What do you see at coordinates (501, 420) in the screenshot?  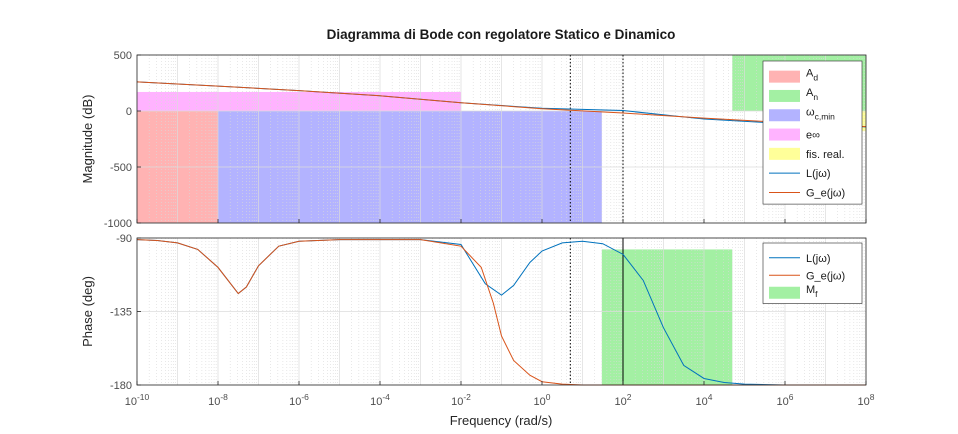 I see `x-axis-label: Frequency (rad/s)` at bounding box center [501, 420].